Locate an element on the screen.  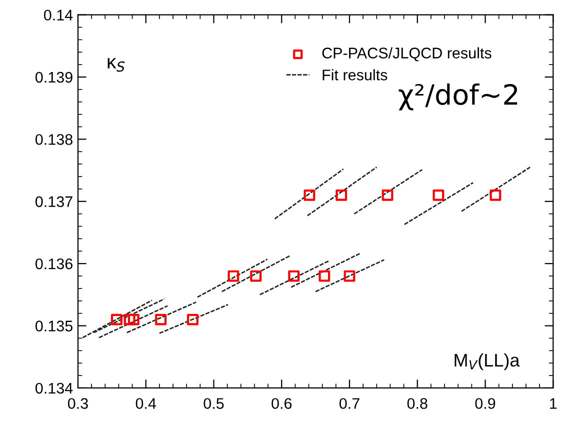
annotation: χ²/dof~2 is located at coordinates (458, 96).